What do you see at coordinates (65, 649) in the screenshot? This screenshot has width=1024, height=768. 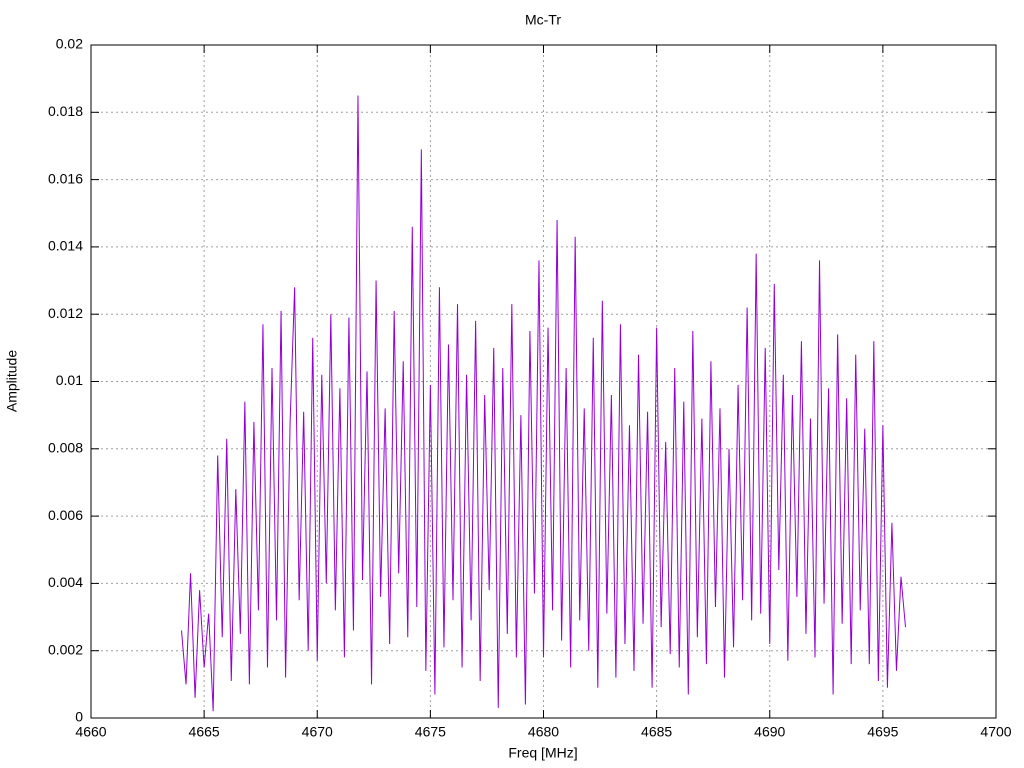 I see `y-tick-label: 0.002` at bounding box center [65, 649].